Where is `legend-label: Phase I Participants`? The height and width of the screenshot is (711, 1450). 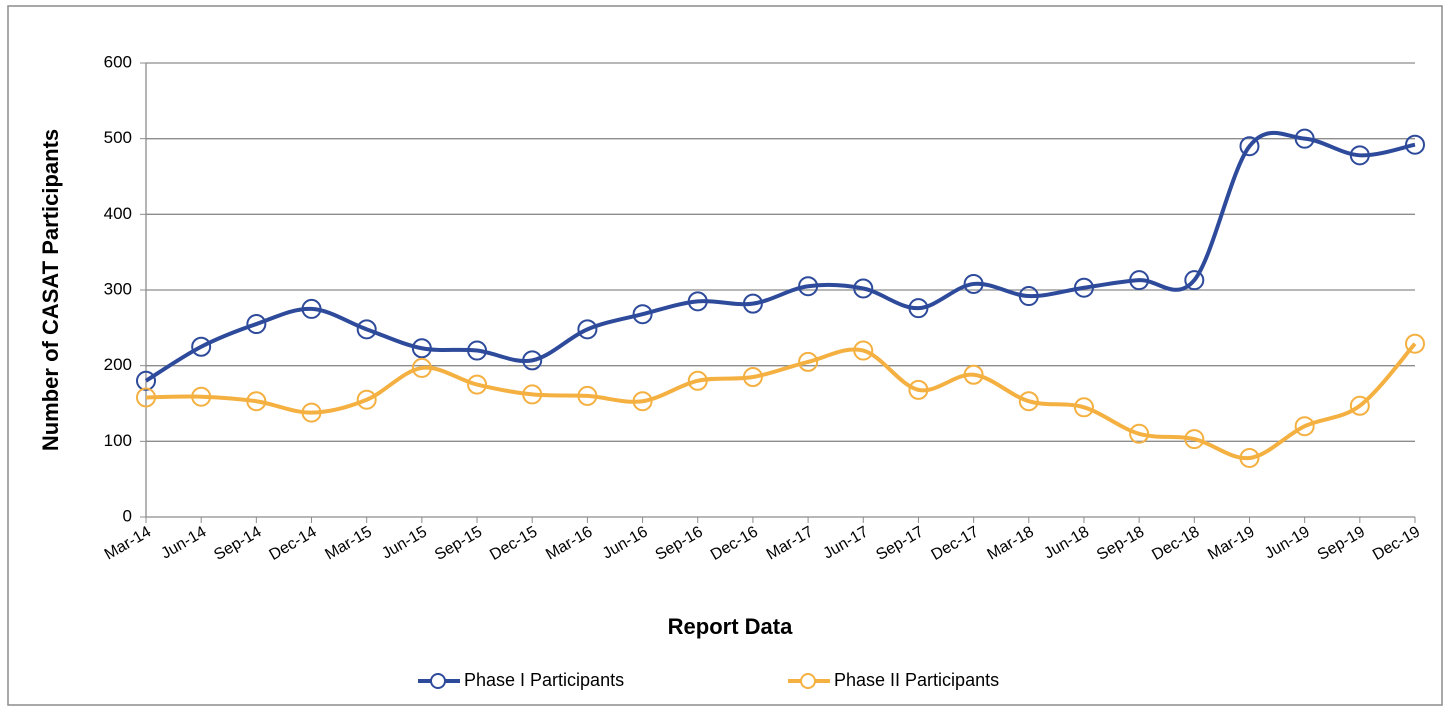 legend-label: Phase I Participants is located at coordinates (544, 680).